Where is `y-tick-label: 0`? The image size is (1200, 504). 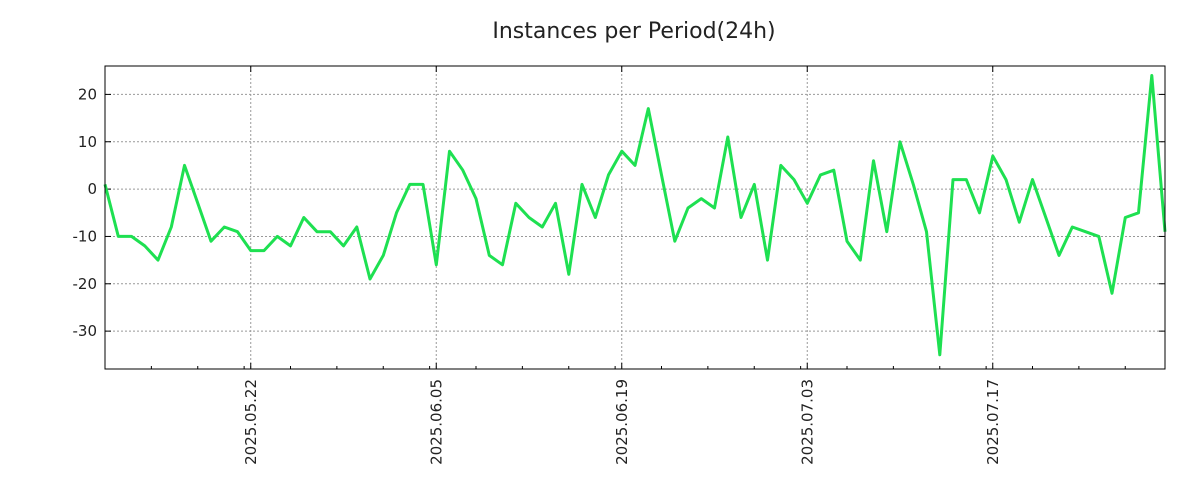
y-tick-label: 0 is located at coordinates (92, 189).